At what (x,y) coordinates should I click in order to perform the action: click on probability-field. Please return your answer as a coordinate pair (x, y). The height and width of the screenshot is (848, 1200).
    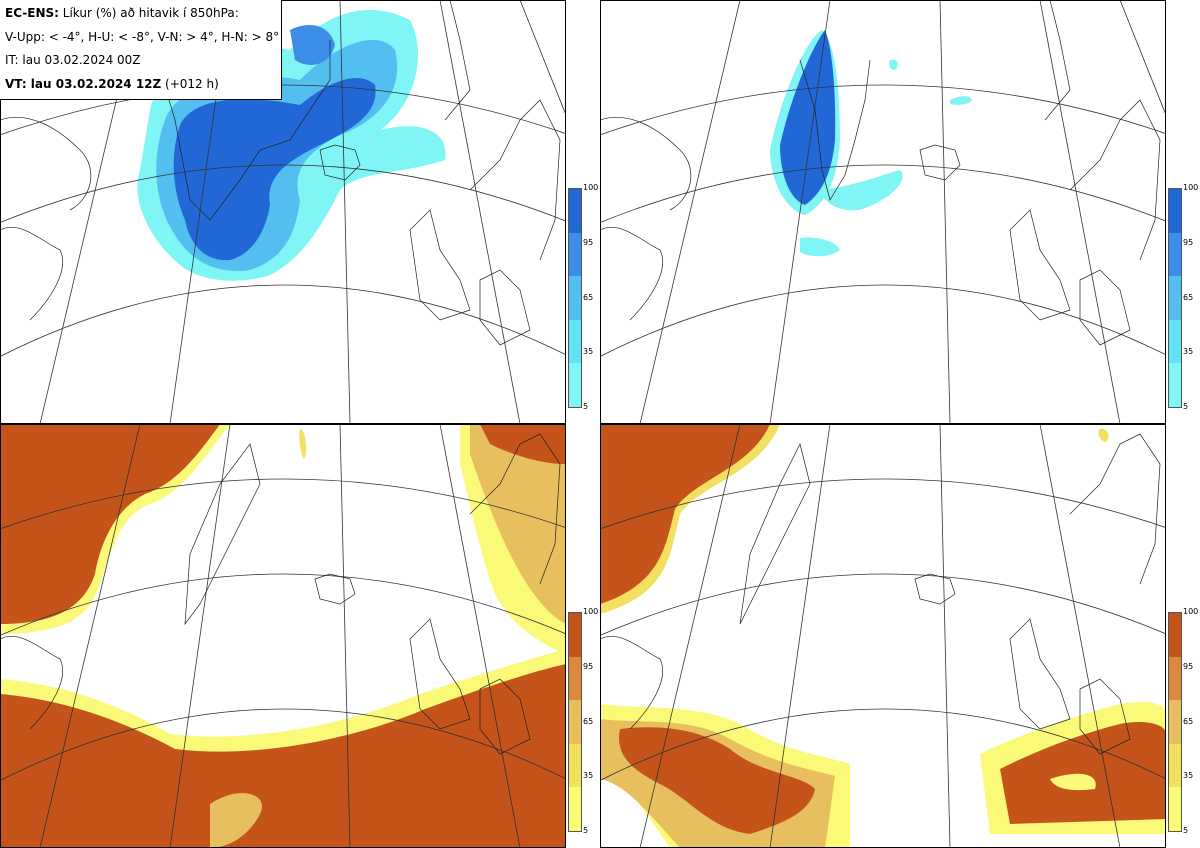
    Looking at the image, I should click on (871, 143).